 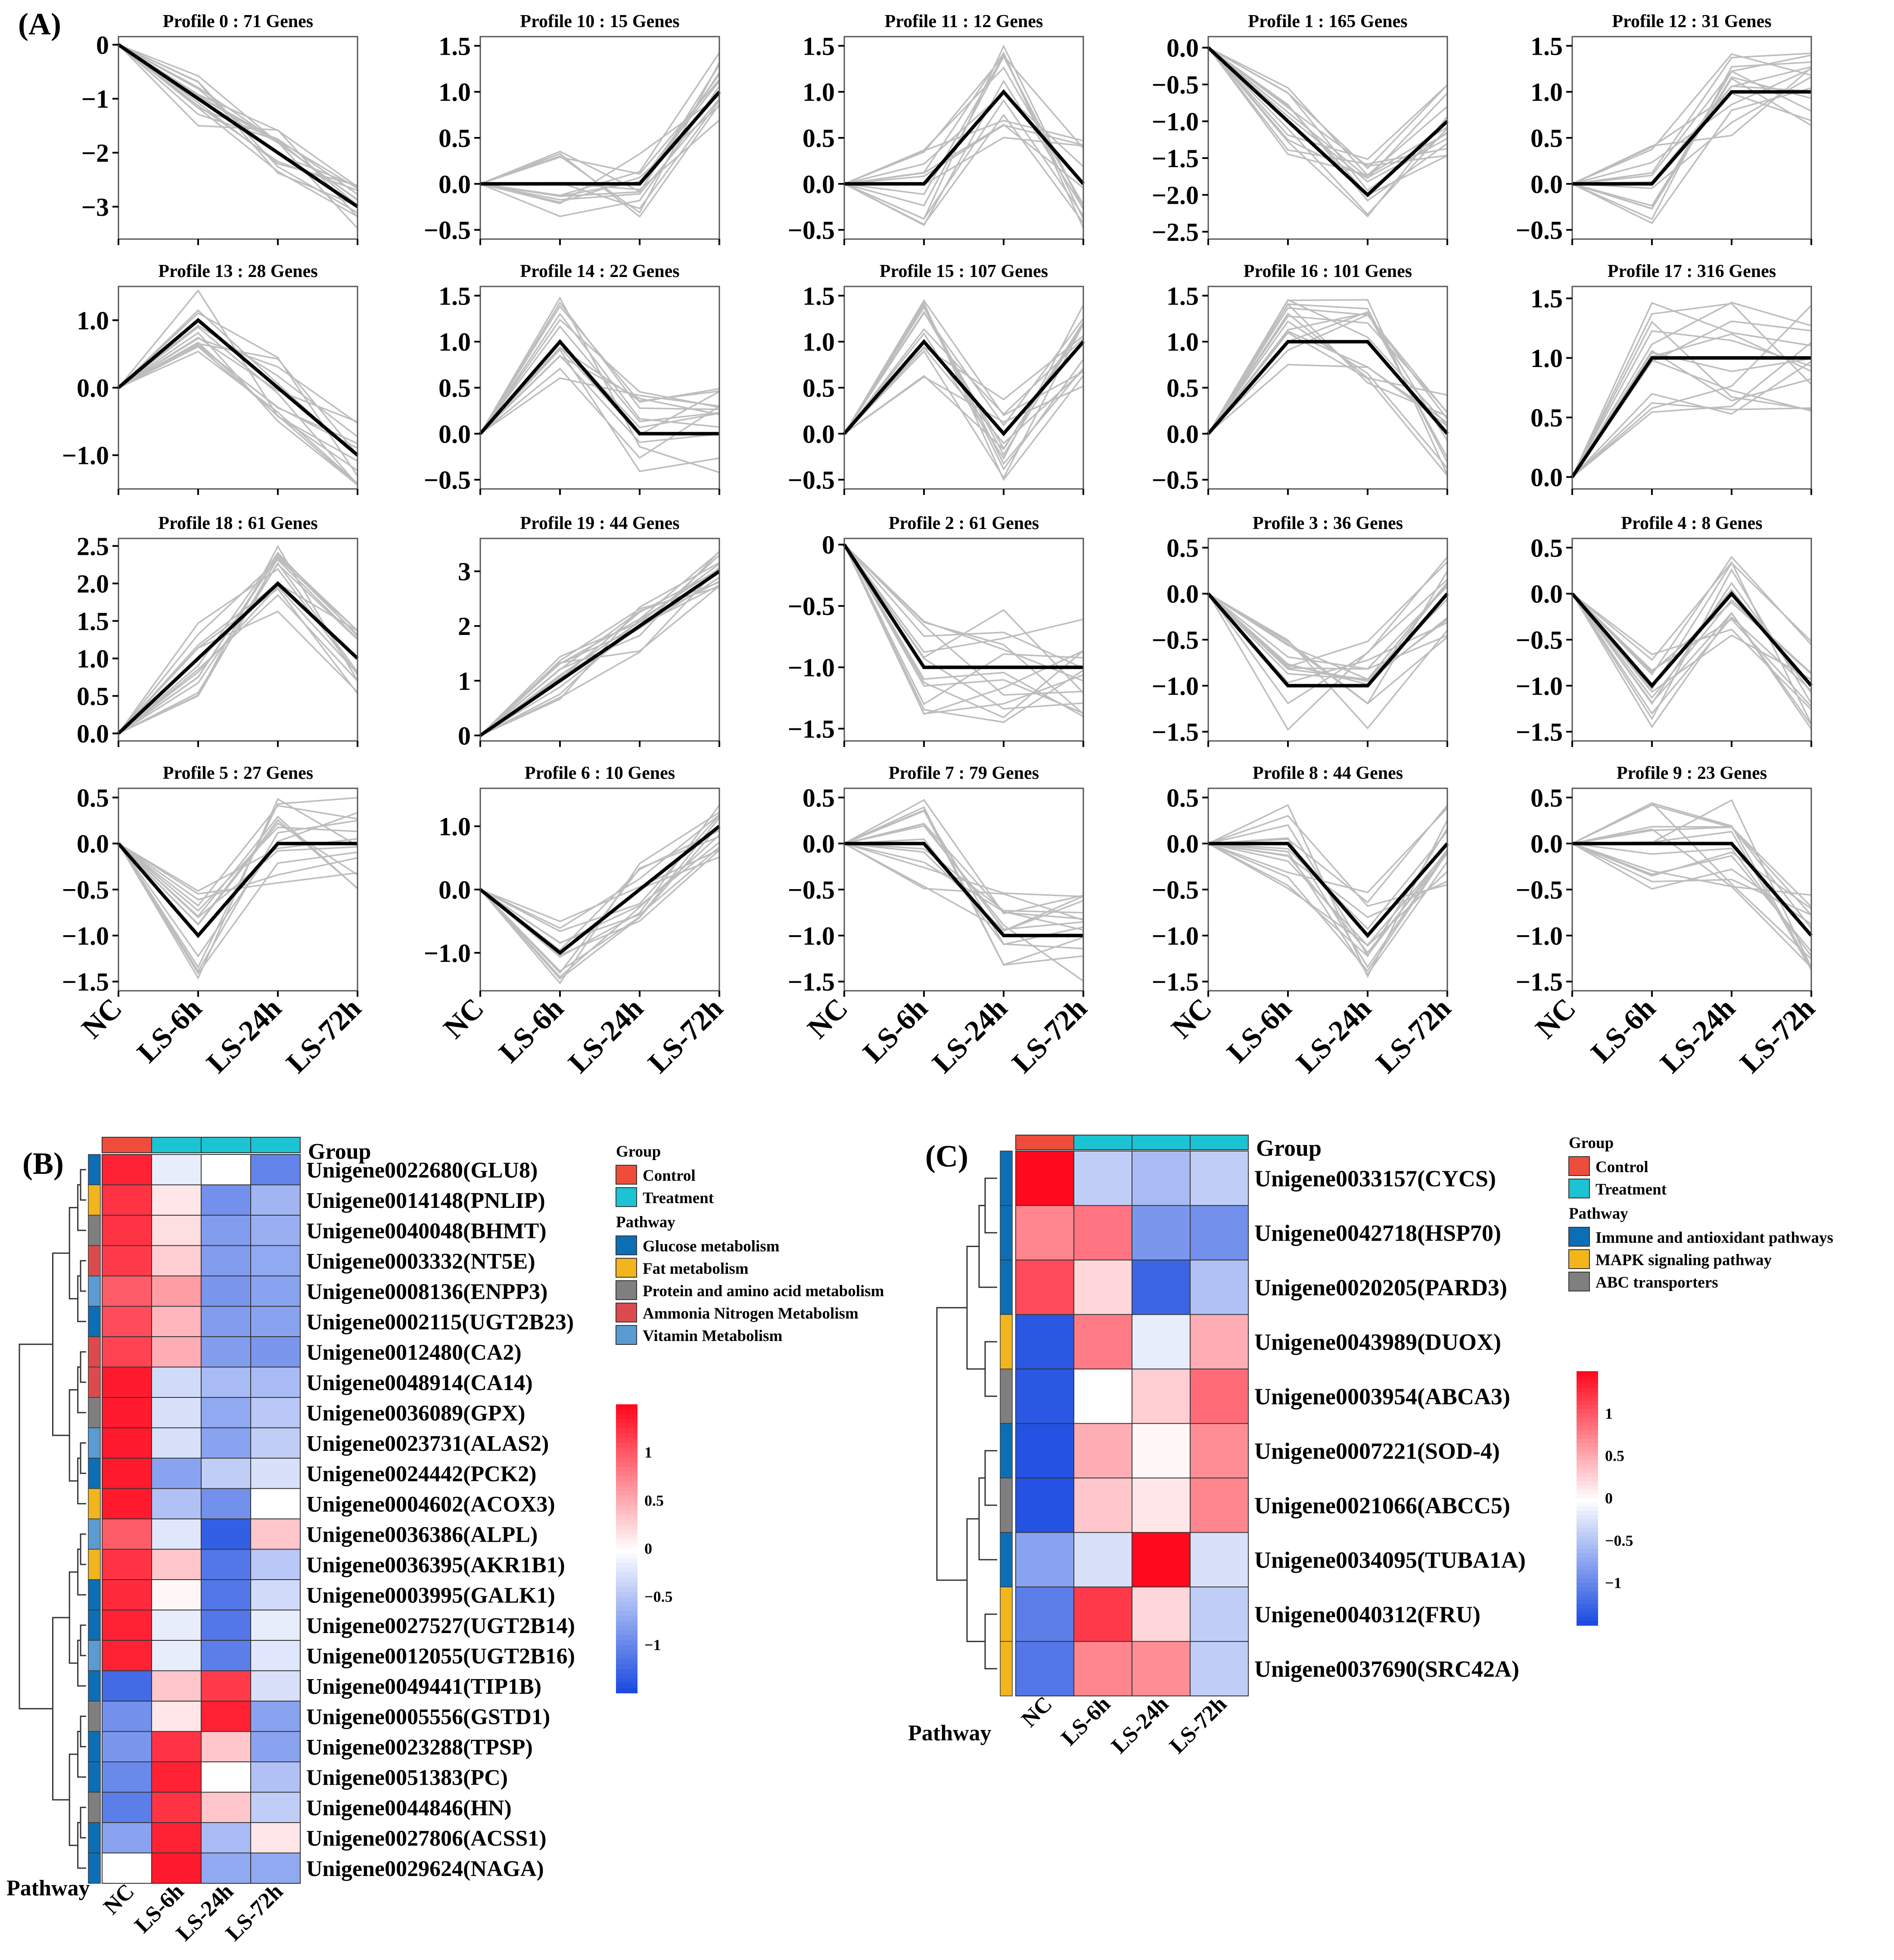 I want to click on y-tick-label: 1.0, so click(x=1546, y=359).